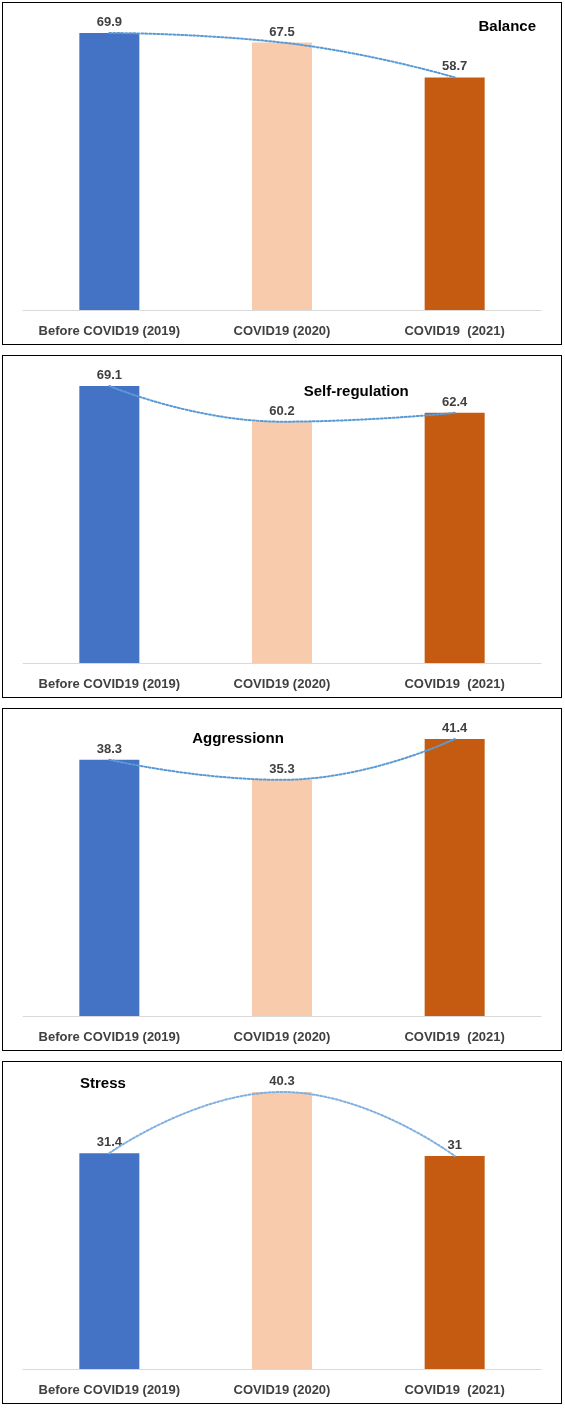 Image resolution: width=565 pixels, height=1424 pixels. I want to click on data-label: 31.4, so click(109, 1142).